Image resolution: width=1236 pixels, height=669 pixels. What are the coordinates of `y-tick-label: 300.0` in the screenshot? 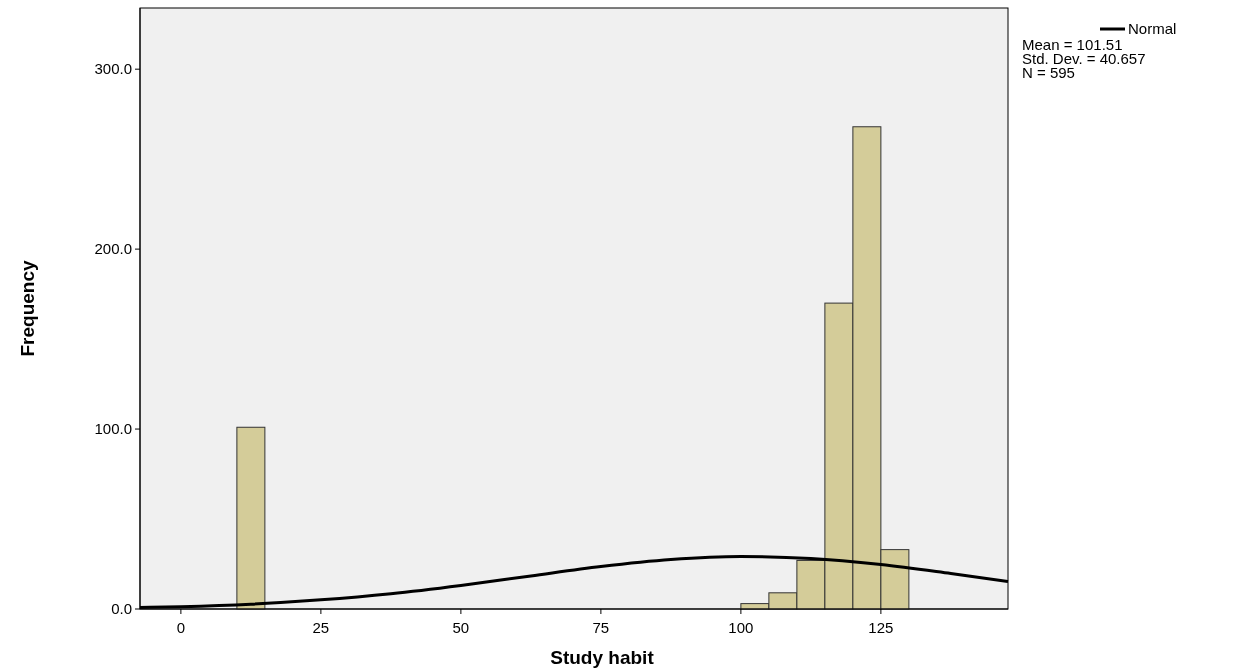 It's located at (113, 69).